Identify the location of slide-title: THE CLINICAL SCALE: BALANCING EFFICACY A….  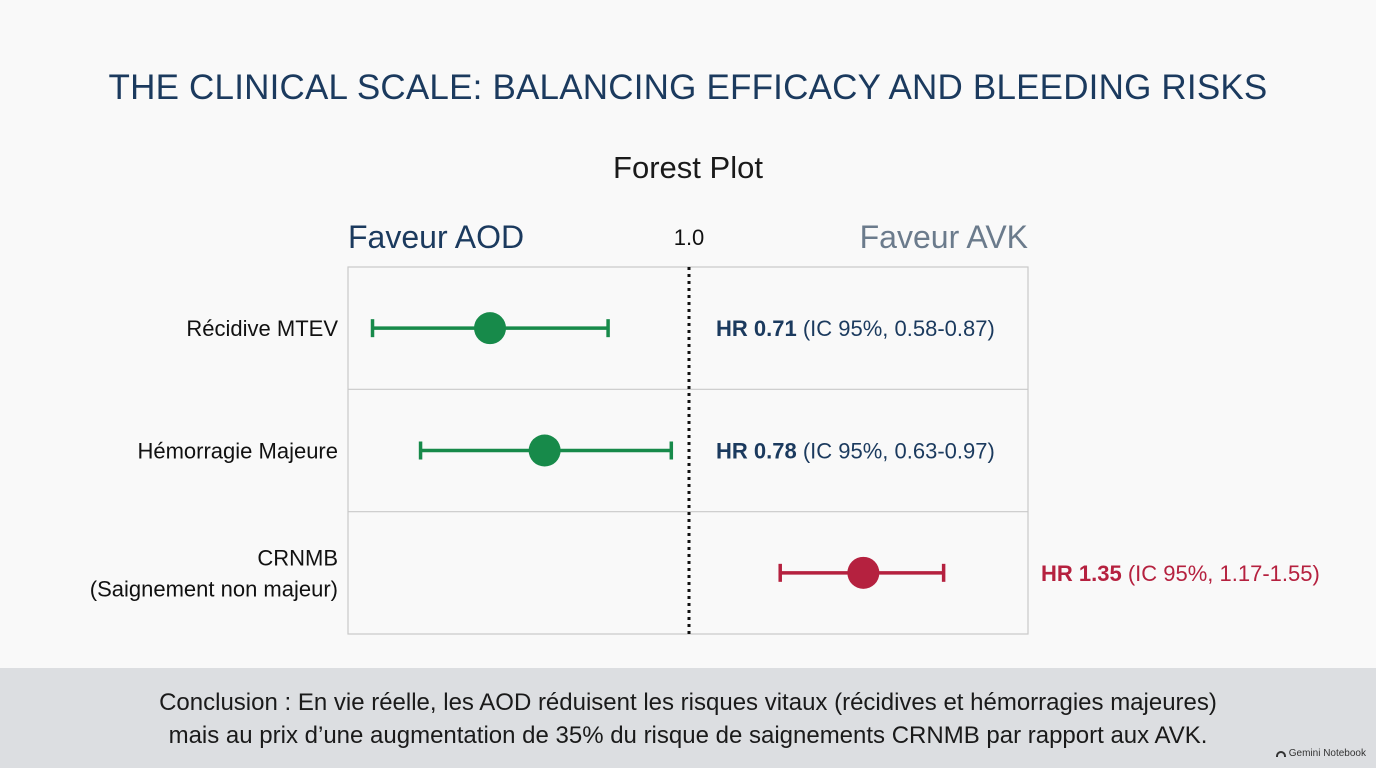
(688, 87).